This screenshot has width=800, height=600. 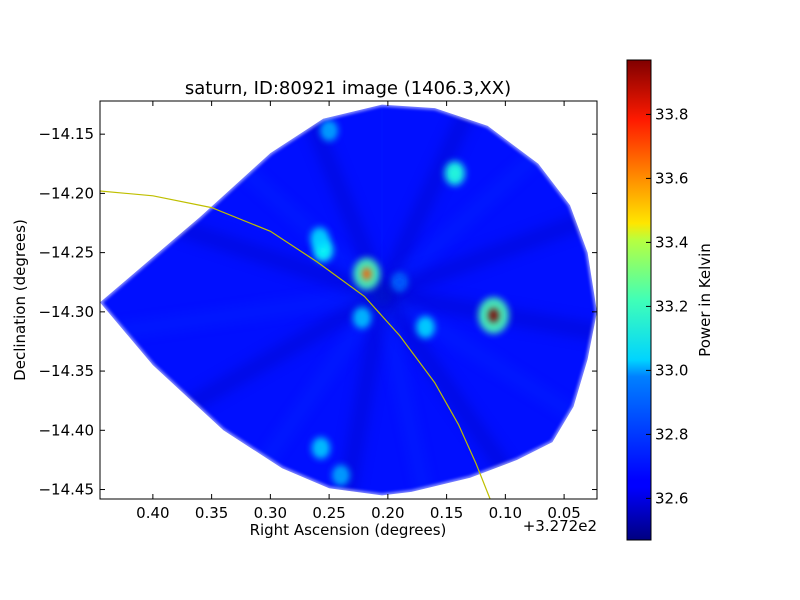 I want to click on x-tick-label: 0.20, so click(x=387, y=513).